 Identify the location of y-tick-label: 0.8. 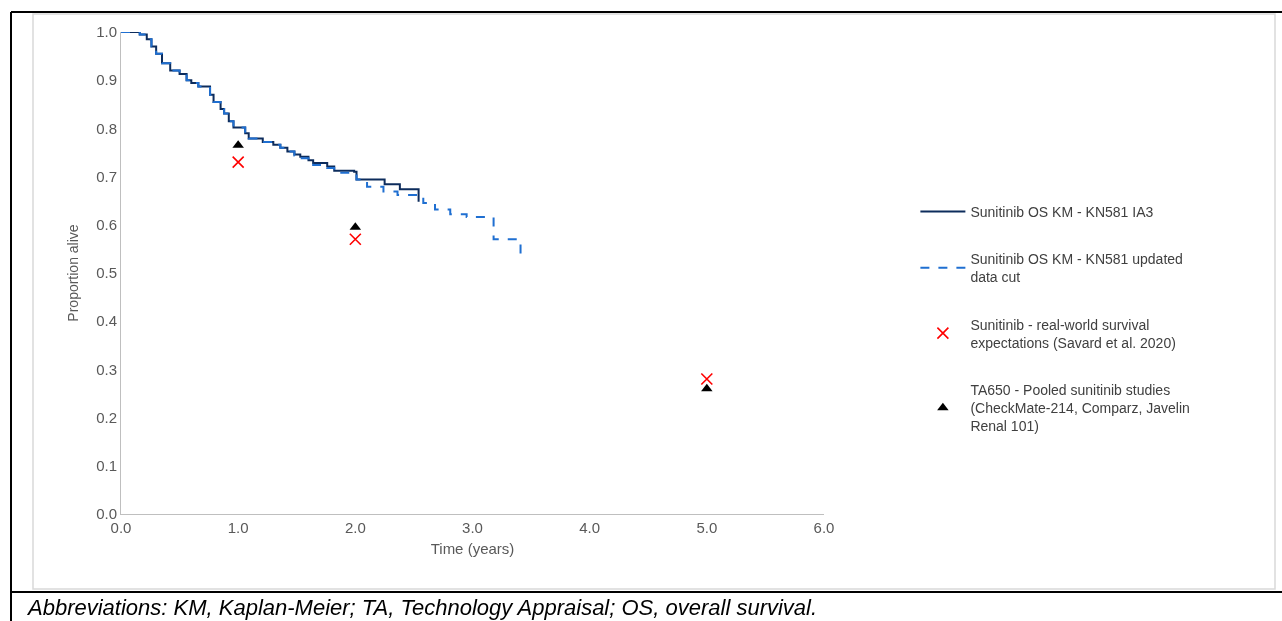
(106, 128).